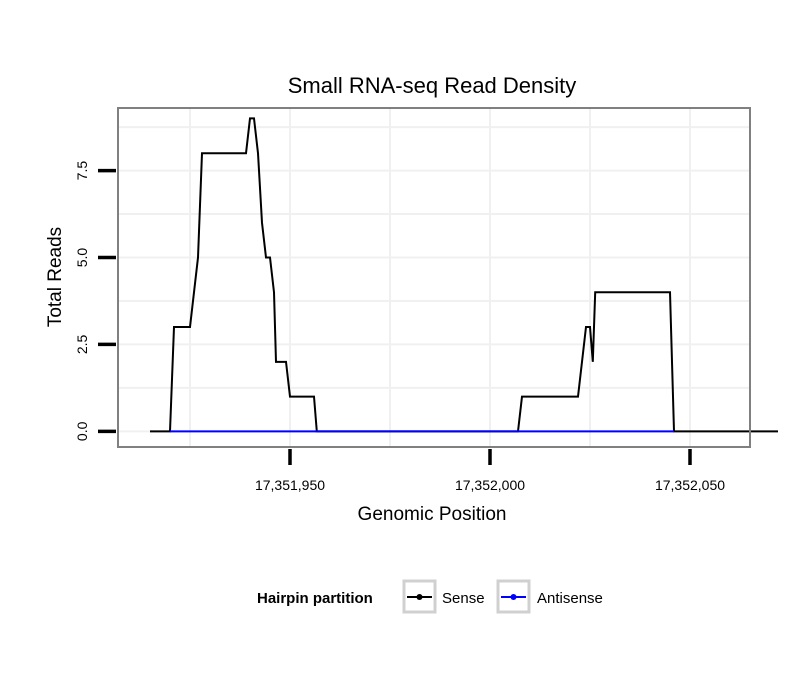  What do you see at coordinates (419, 597) in the screenshot?
I see `legend-swatch-dot-sense` at bounding box center [419, 597].